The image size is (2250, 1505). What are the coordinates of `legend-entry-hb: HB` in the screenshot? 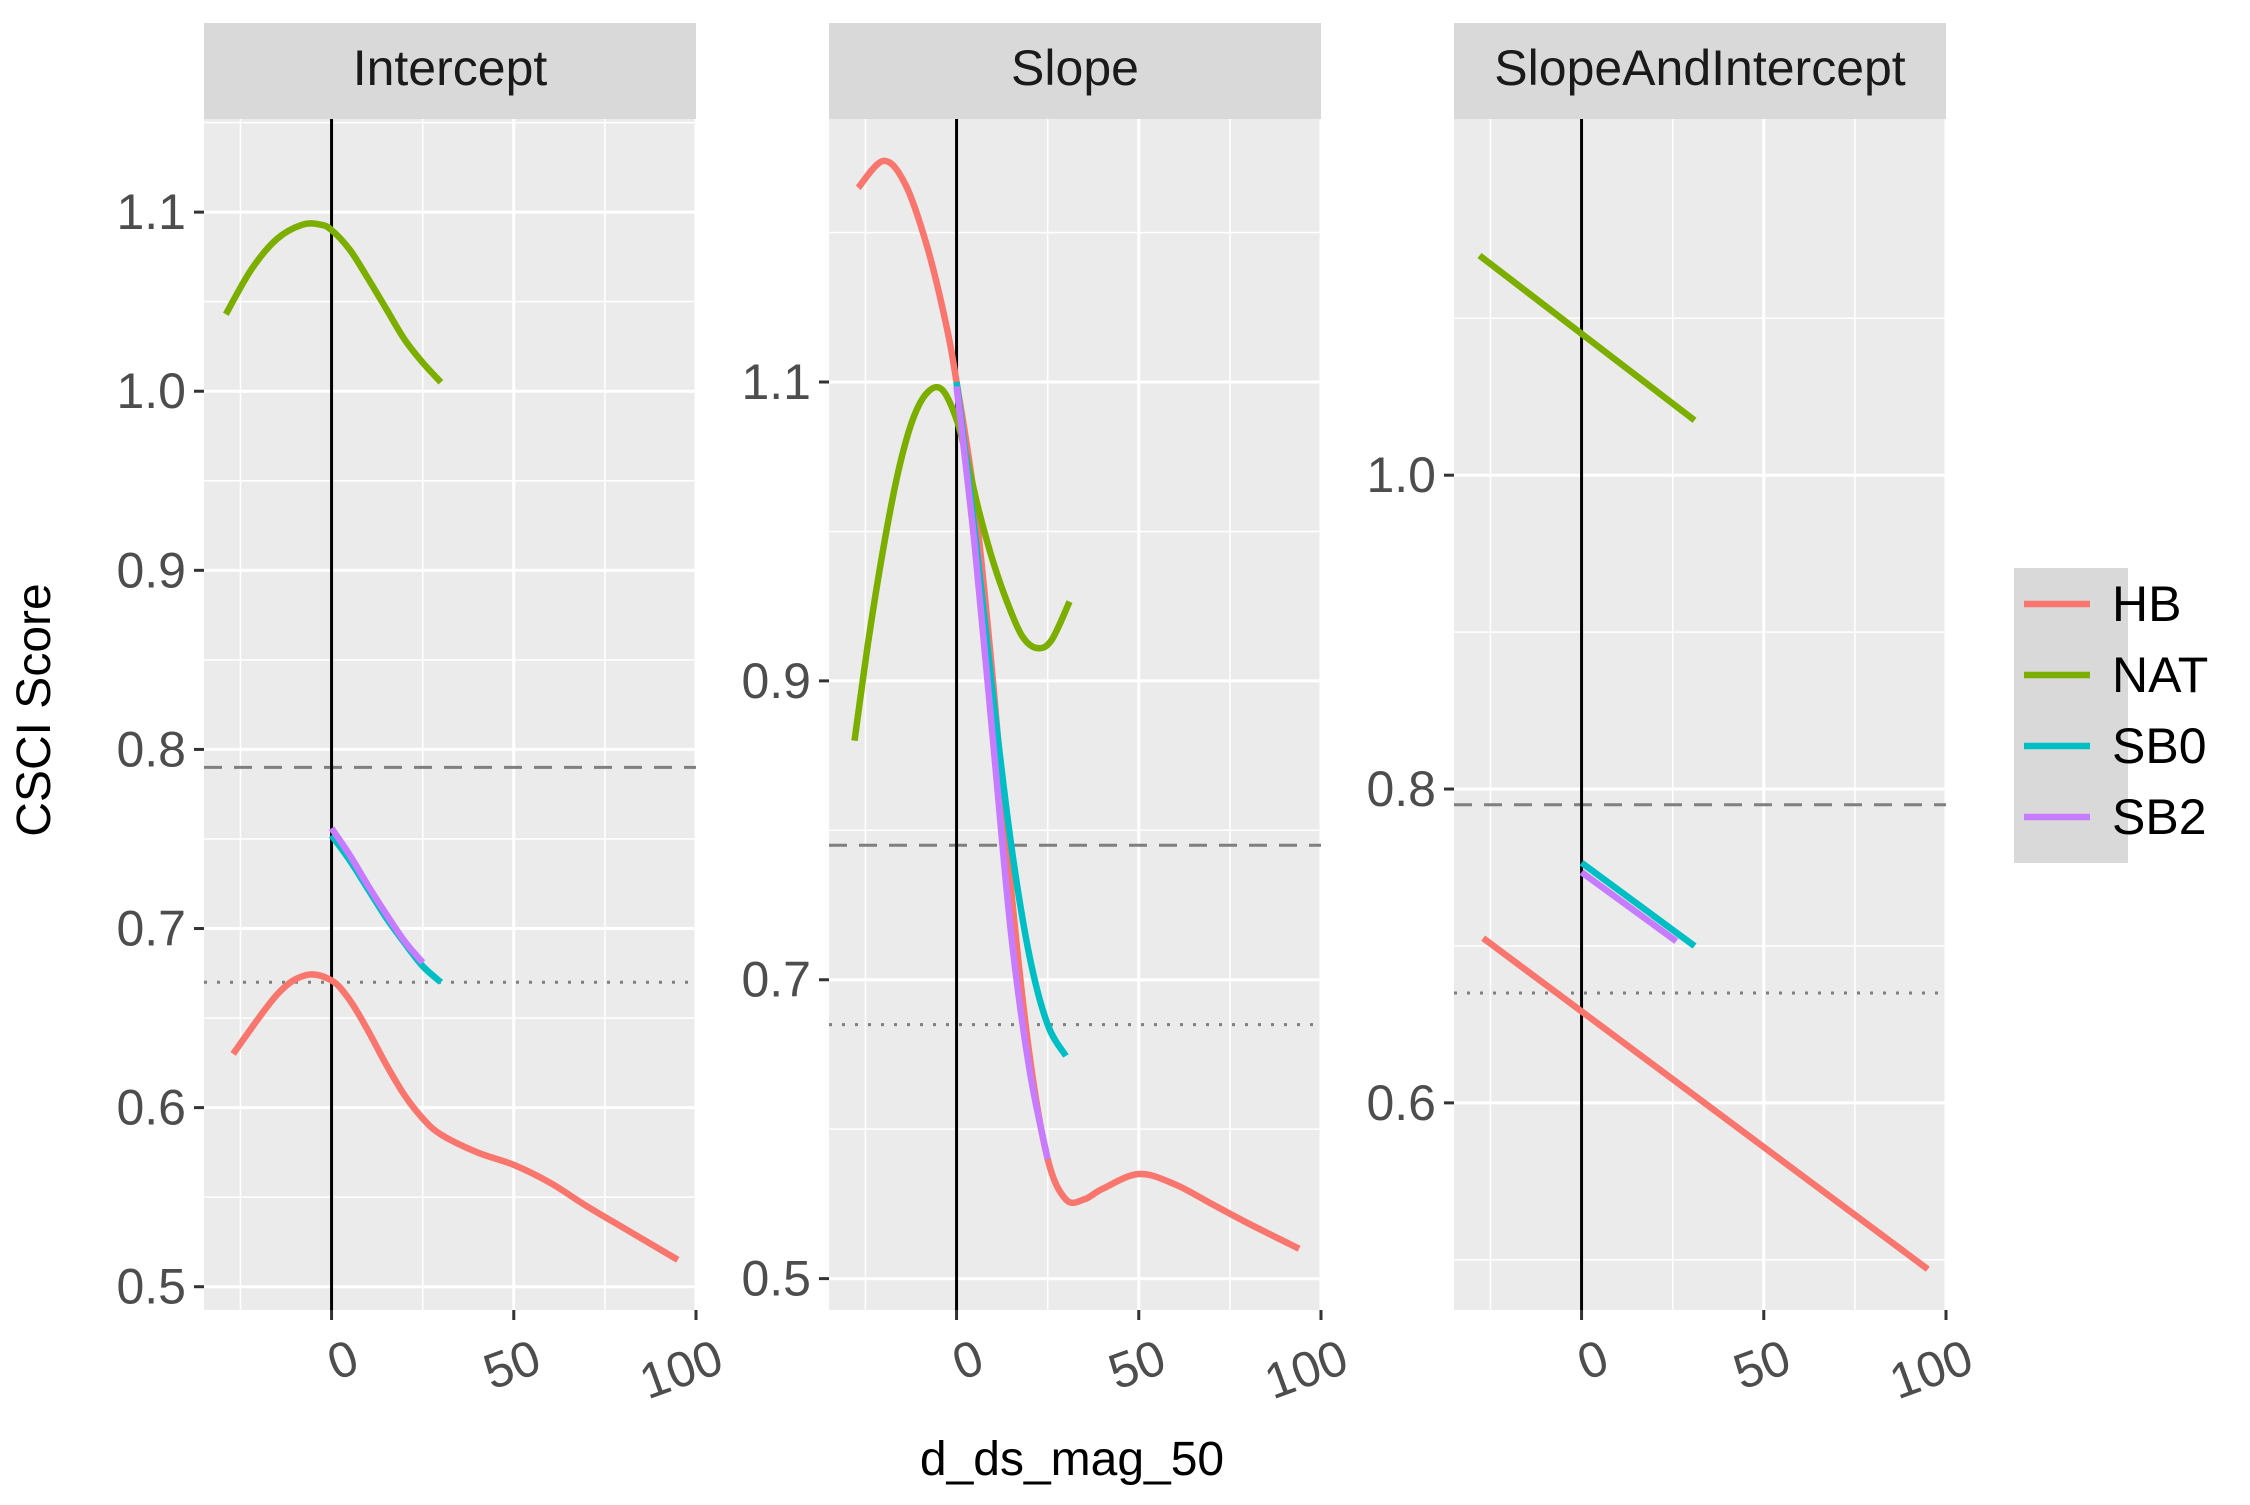 It's located at (2102, 604).